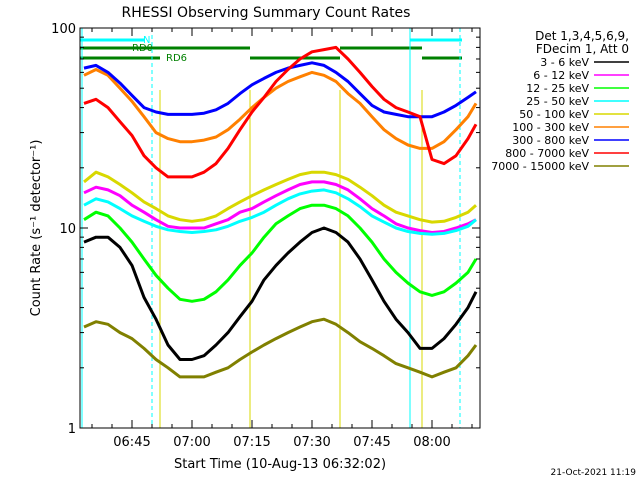 The width and height of the screenshot is (640, 484). What do you see at coordinates (266, 13) in the screenshot?
I see `chart-title: RHESSI Observing Summary Count Rates` at bounding box center [266, 13].